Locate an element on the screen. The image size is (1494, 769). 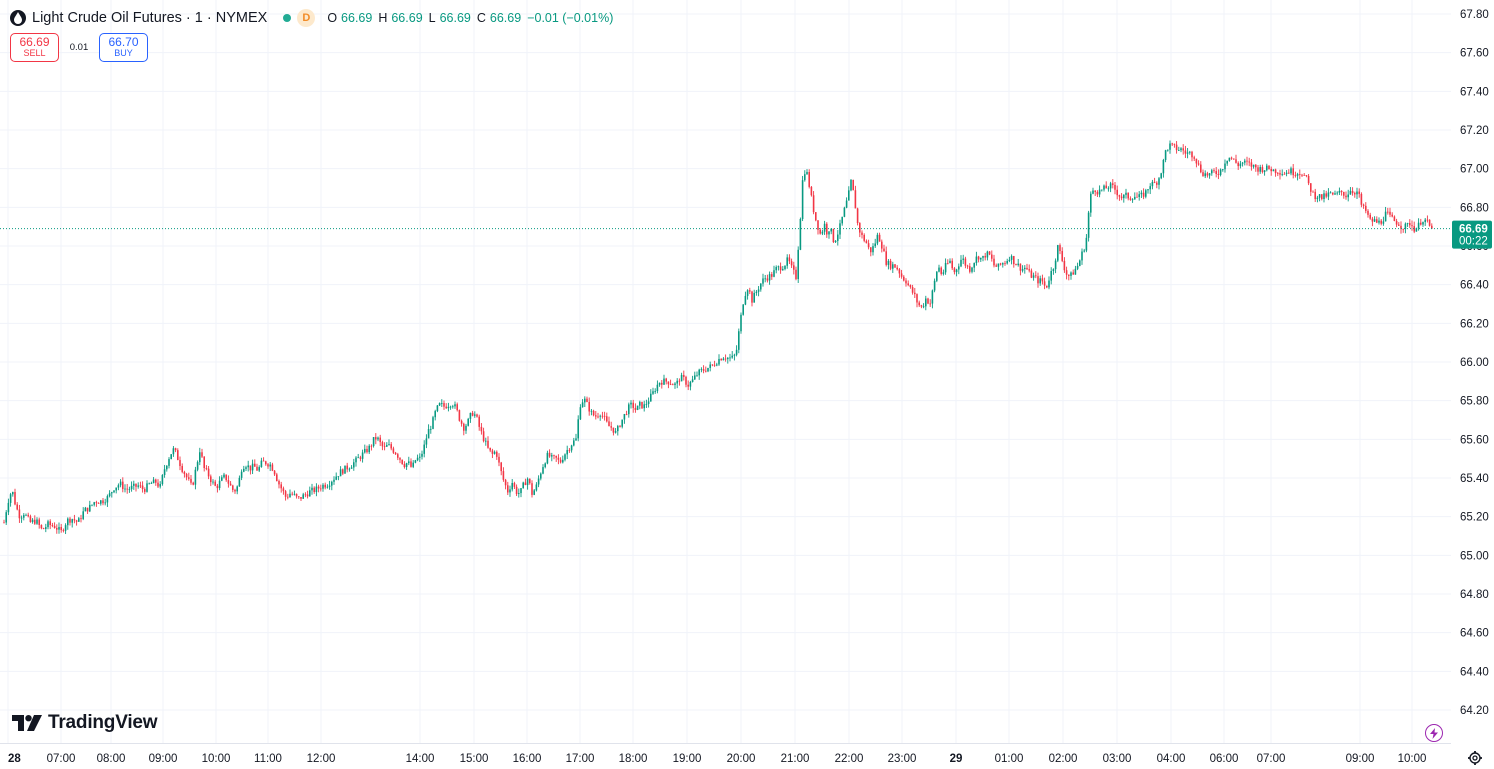
time-tick-label: 09:00 is located at coordinates (1360, 759).